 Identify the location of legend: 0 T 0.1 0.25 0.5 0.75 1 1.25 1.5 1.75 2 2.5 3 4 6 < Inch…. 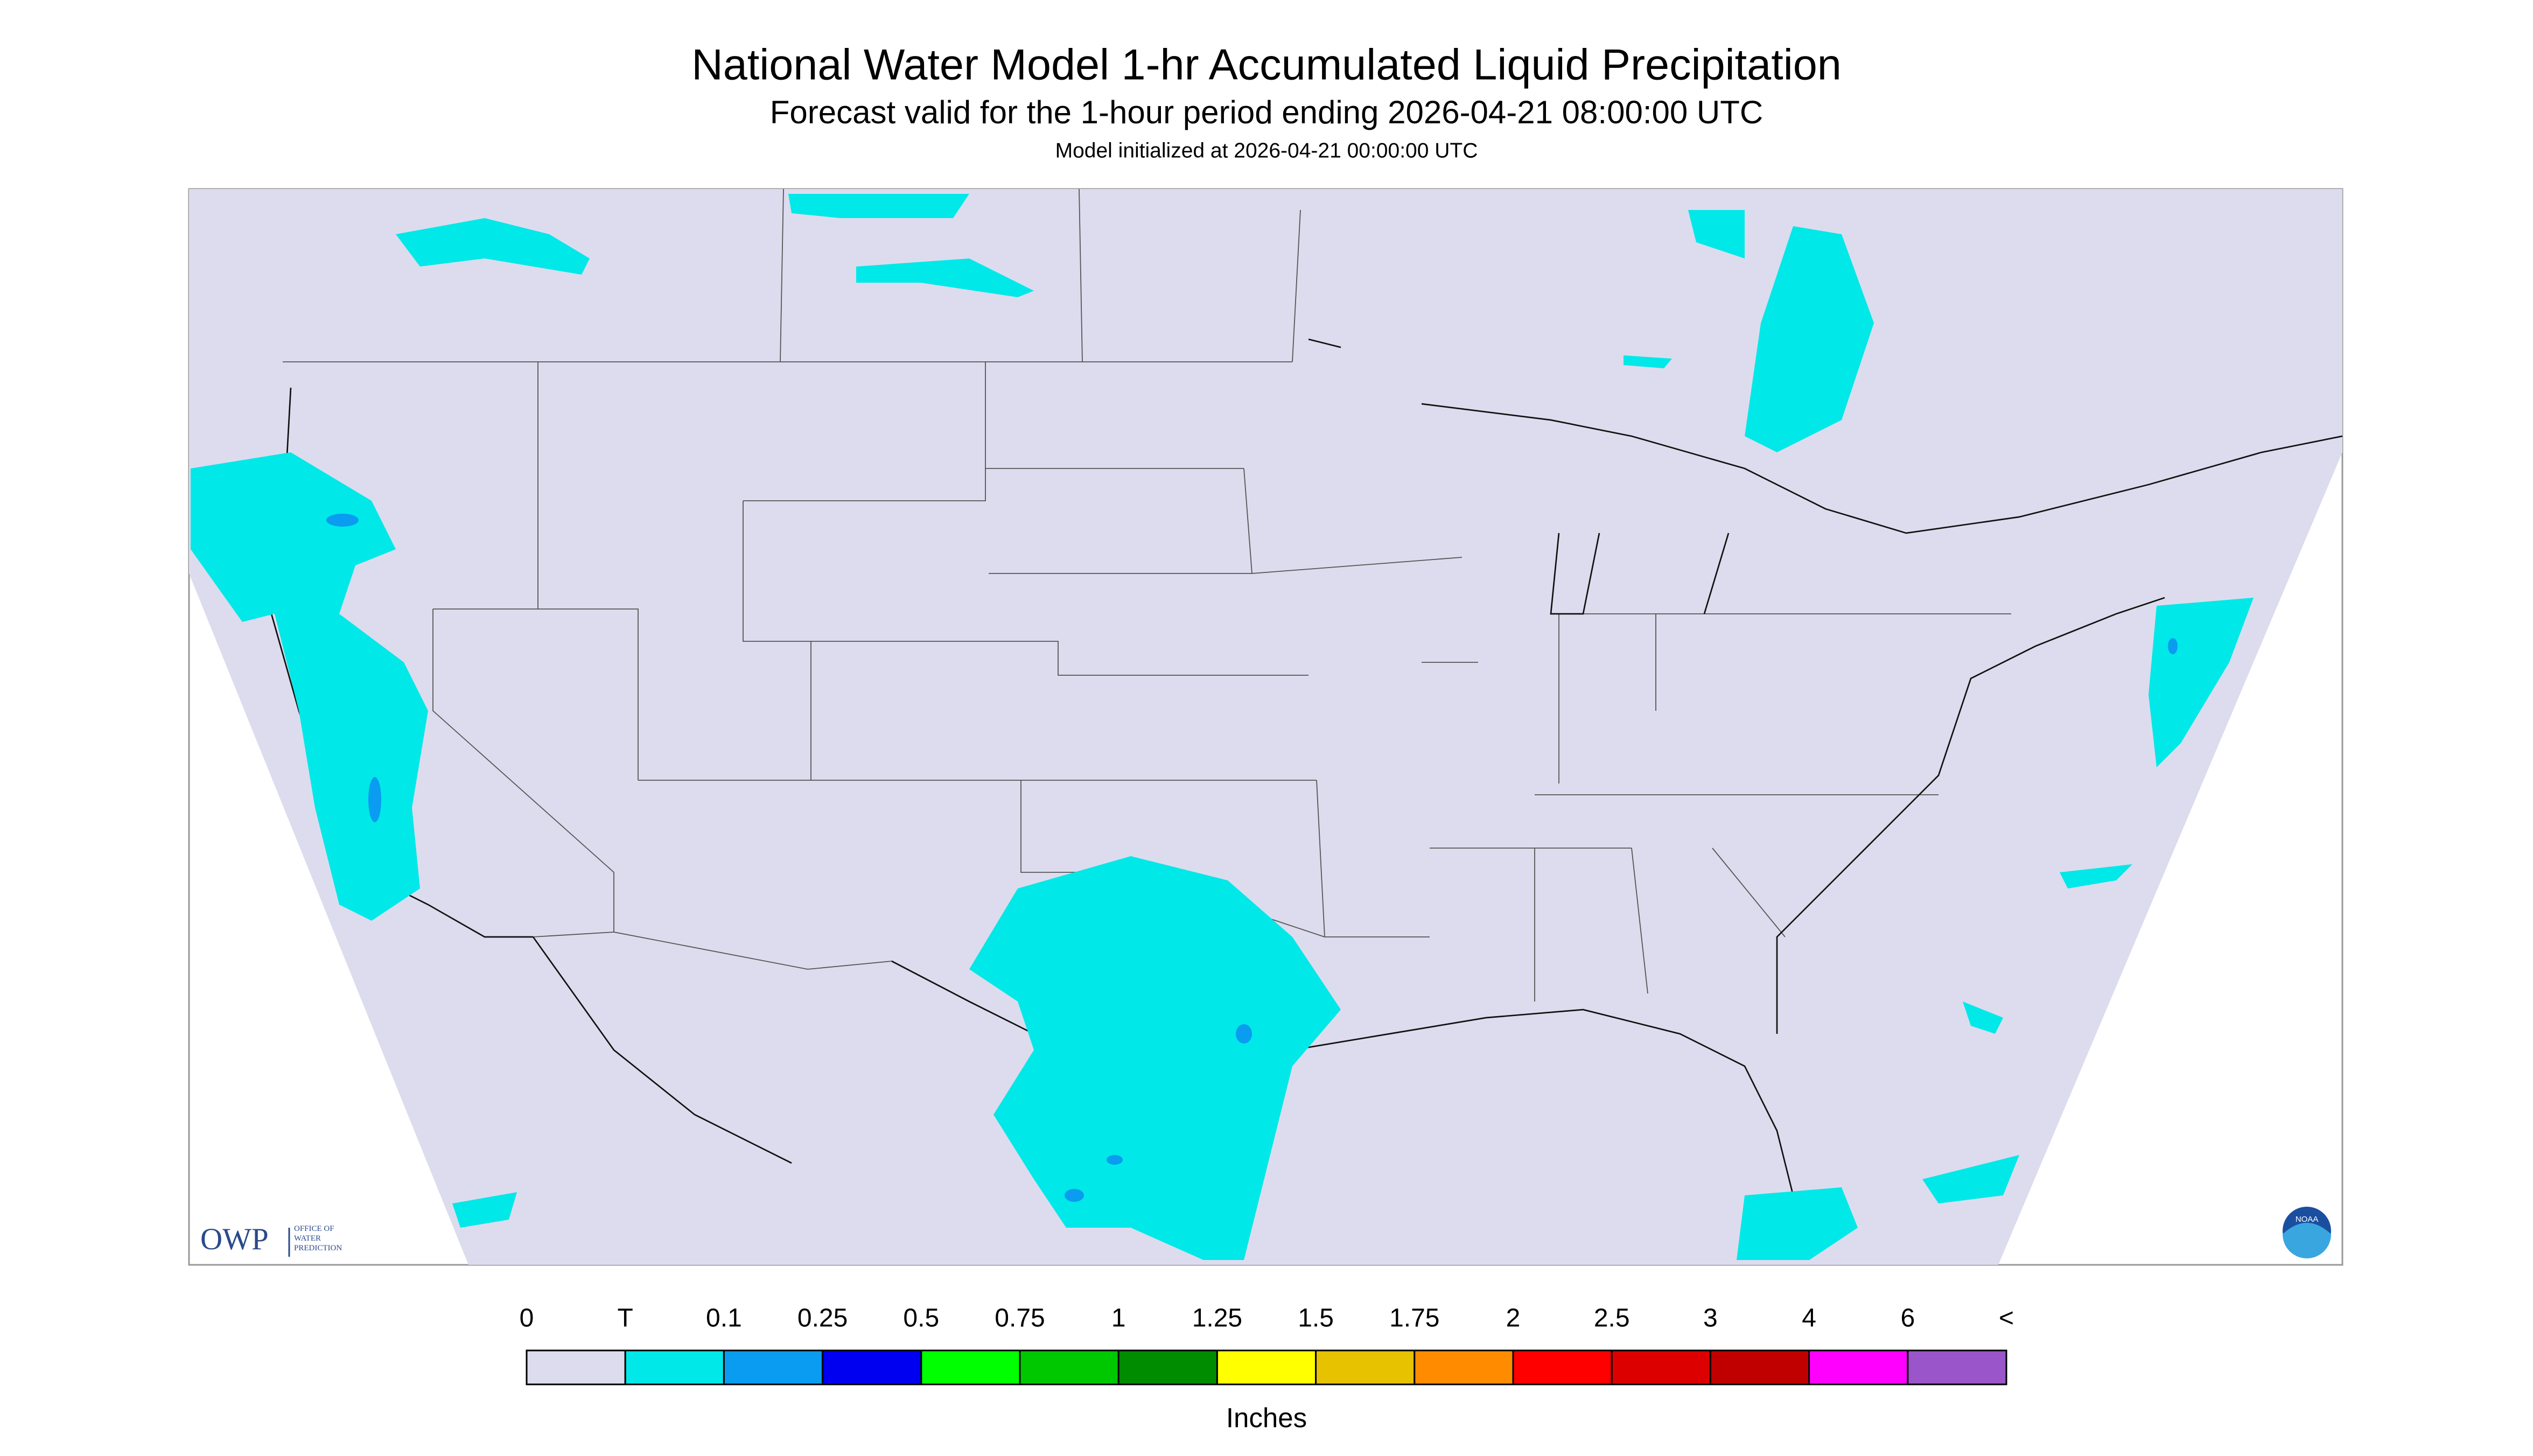
(1267, 1368).